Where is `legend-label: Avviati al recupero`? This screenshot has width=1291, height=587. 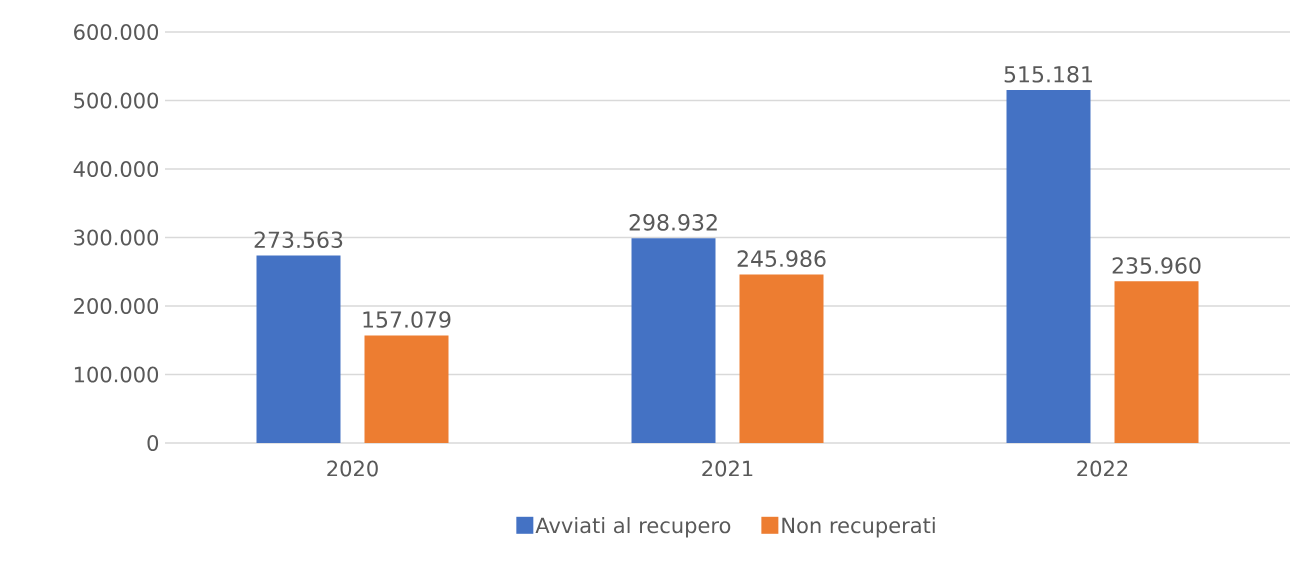
legend-label: Avviati al recupero is located at coordinates (633, 527).